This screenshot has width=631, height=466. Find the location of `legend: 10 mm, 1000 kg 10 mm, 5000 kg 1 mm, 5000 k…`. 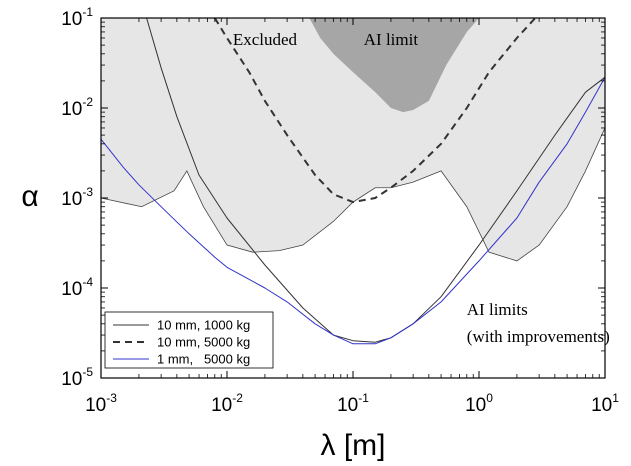

legend: 10 mm, 1000 kg 10 mm, 5000 kg 1 mm, 5000 k… is located at coordinates (189, 340).